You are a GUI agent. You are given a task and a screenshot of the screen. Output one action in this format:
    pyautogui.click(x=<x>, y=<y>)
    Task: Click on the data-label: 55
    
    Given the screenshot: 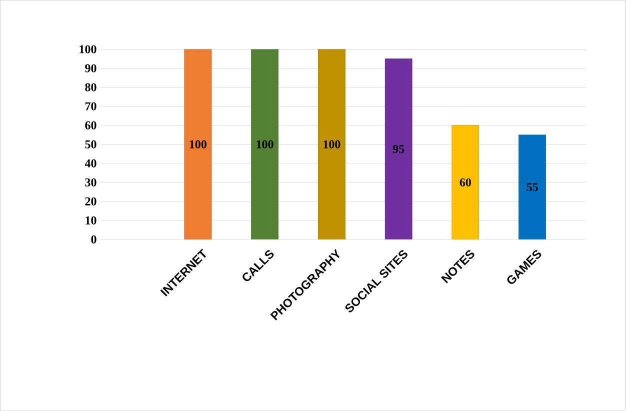 What is the action you would take?
    pyautogui.click(x=532, y=187)
    